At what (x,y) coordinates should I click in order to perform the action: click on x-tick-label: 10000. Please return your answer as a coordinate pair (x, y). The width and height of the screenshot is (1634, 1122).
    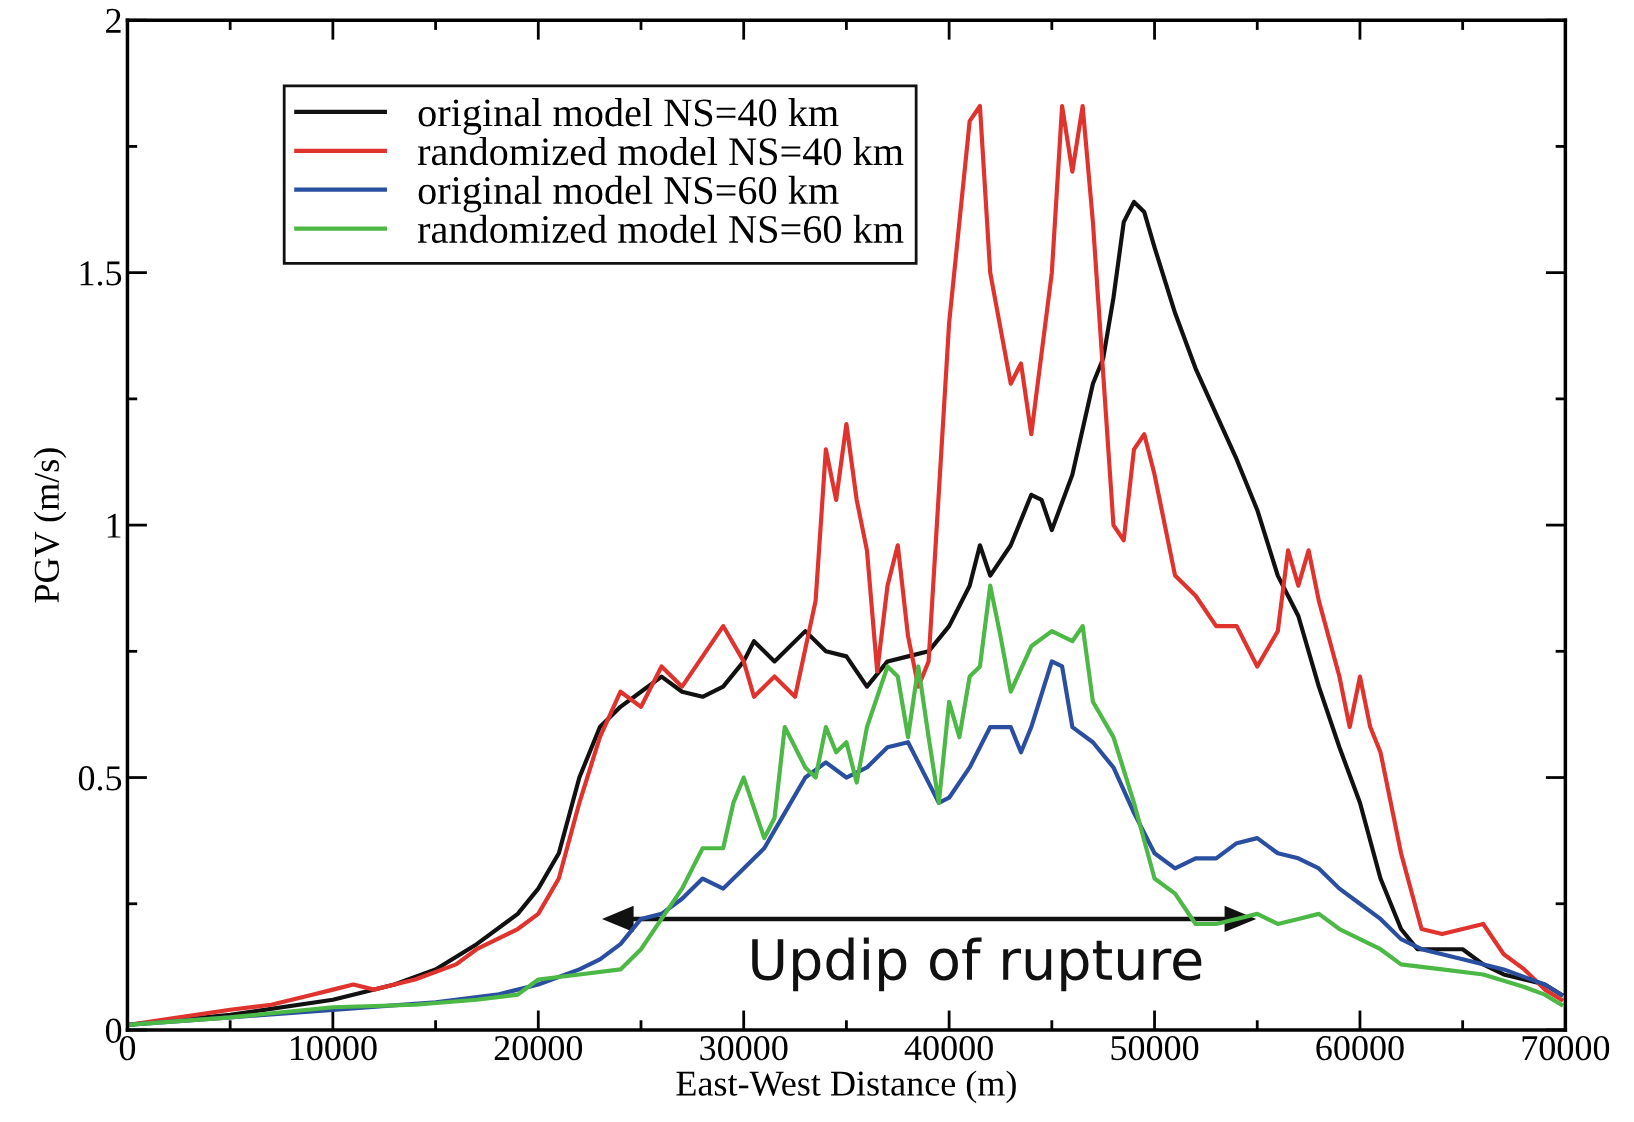
    Looking at the image, I should click on (333, 1048).